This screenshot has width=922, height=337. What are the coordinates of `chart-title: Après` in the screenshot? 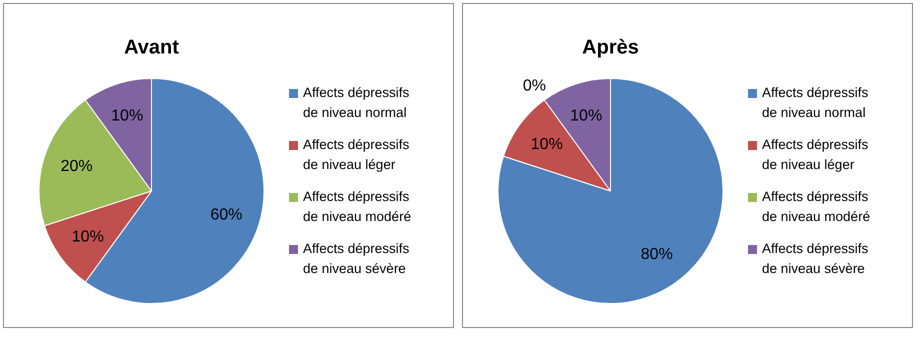 It's located at (610, 47).